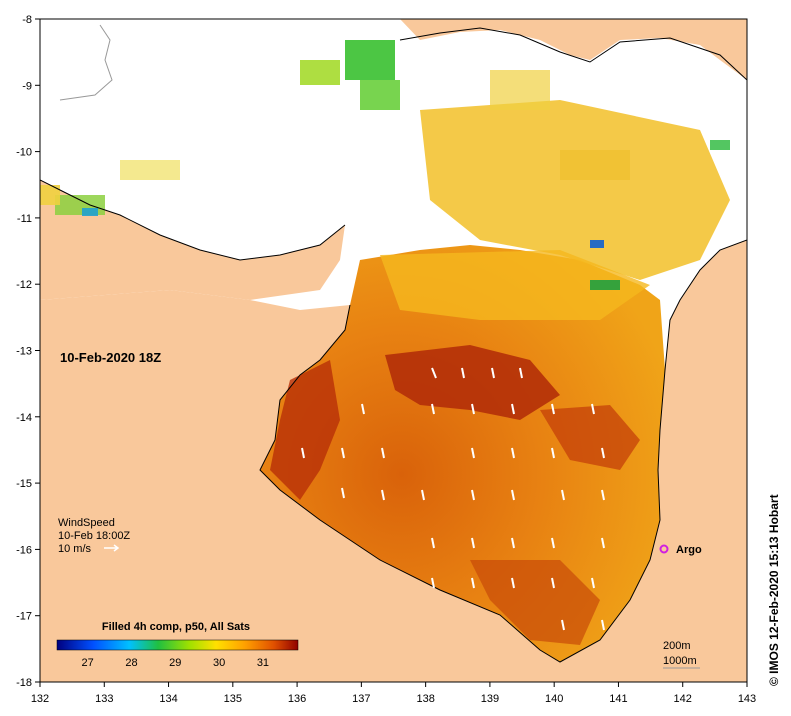 The width and height of the screenshot is (791, 716). Describe the element at coordinates (168, 699) in the screenshot. I see `x-tick-label: 134` at that location.